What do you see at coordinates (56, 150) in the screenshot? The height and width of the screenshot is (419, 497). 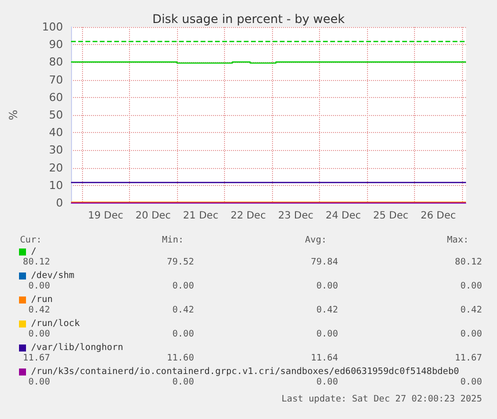 I see `y-tick-label: 30` at bounding box center [56, 150].